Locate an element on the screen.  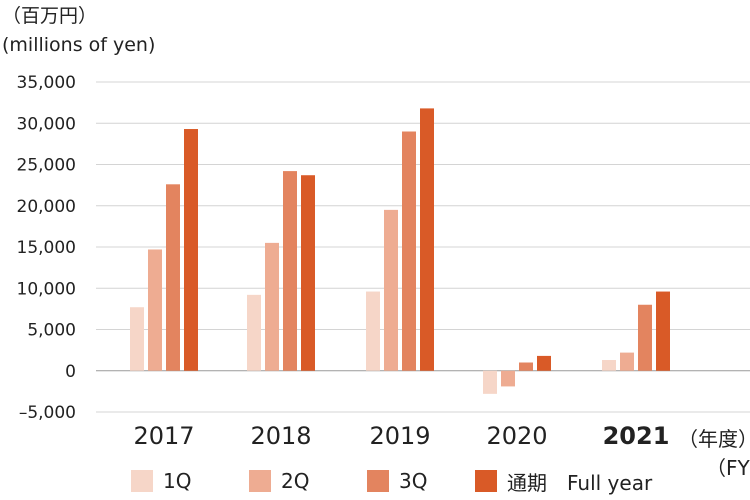
x-tick-label: 2020 is located at coordinates (516, 436).